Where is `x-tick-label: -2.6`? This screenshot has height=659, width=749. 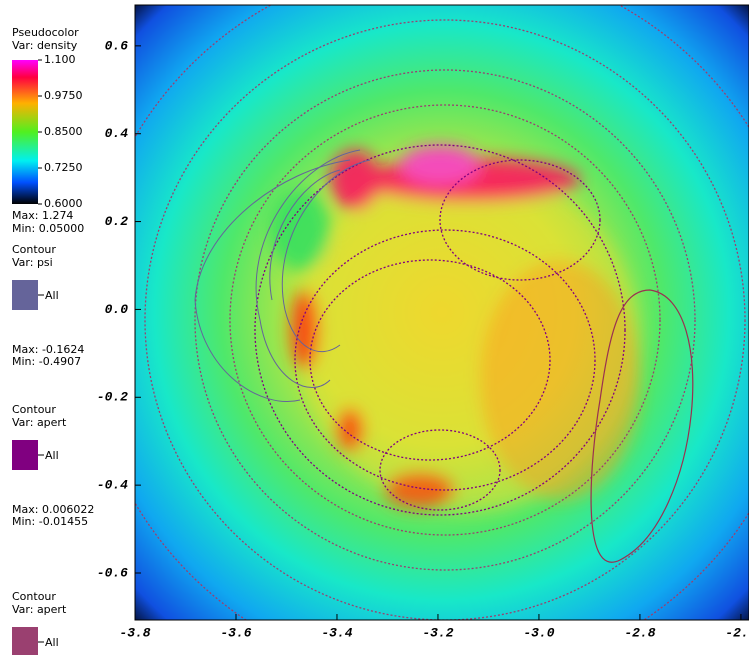 x-tick-label: -2.6 is located at coordinates (737, 632).